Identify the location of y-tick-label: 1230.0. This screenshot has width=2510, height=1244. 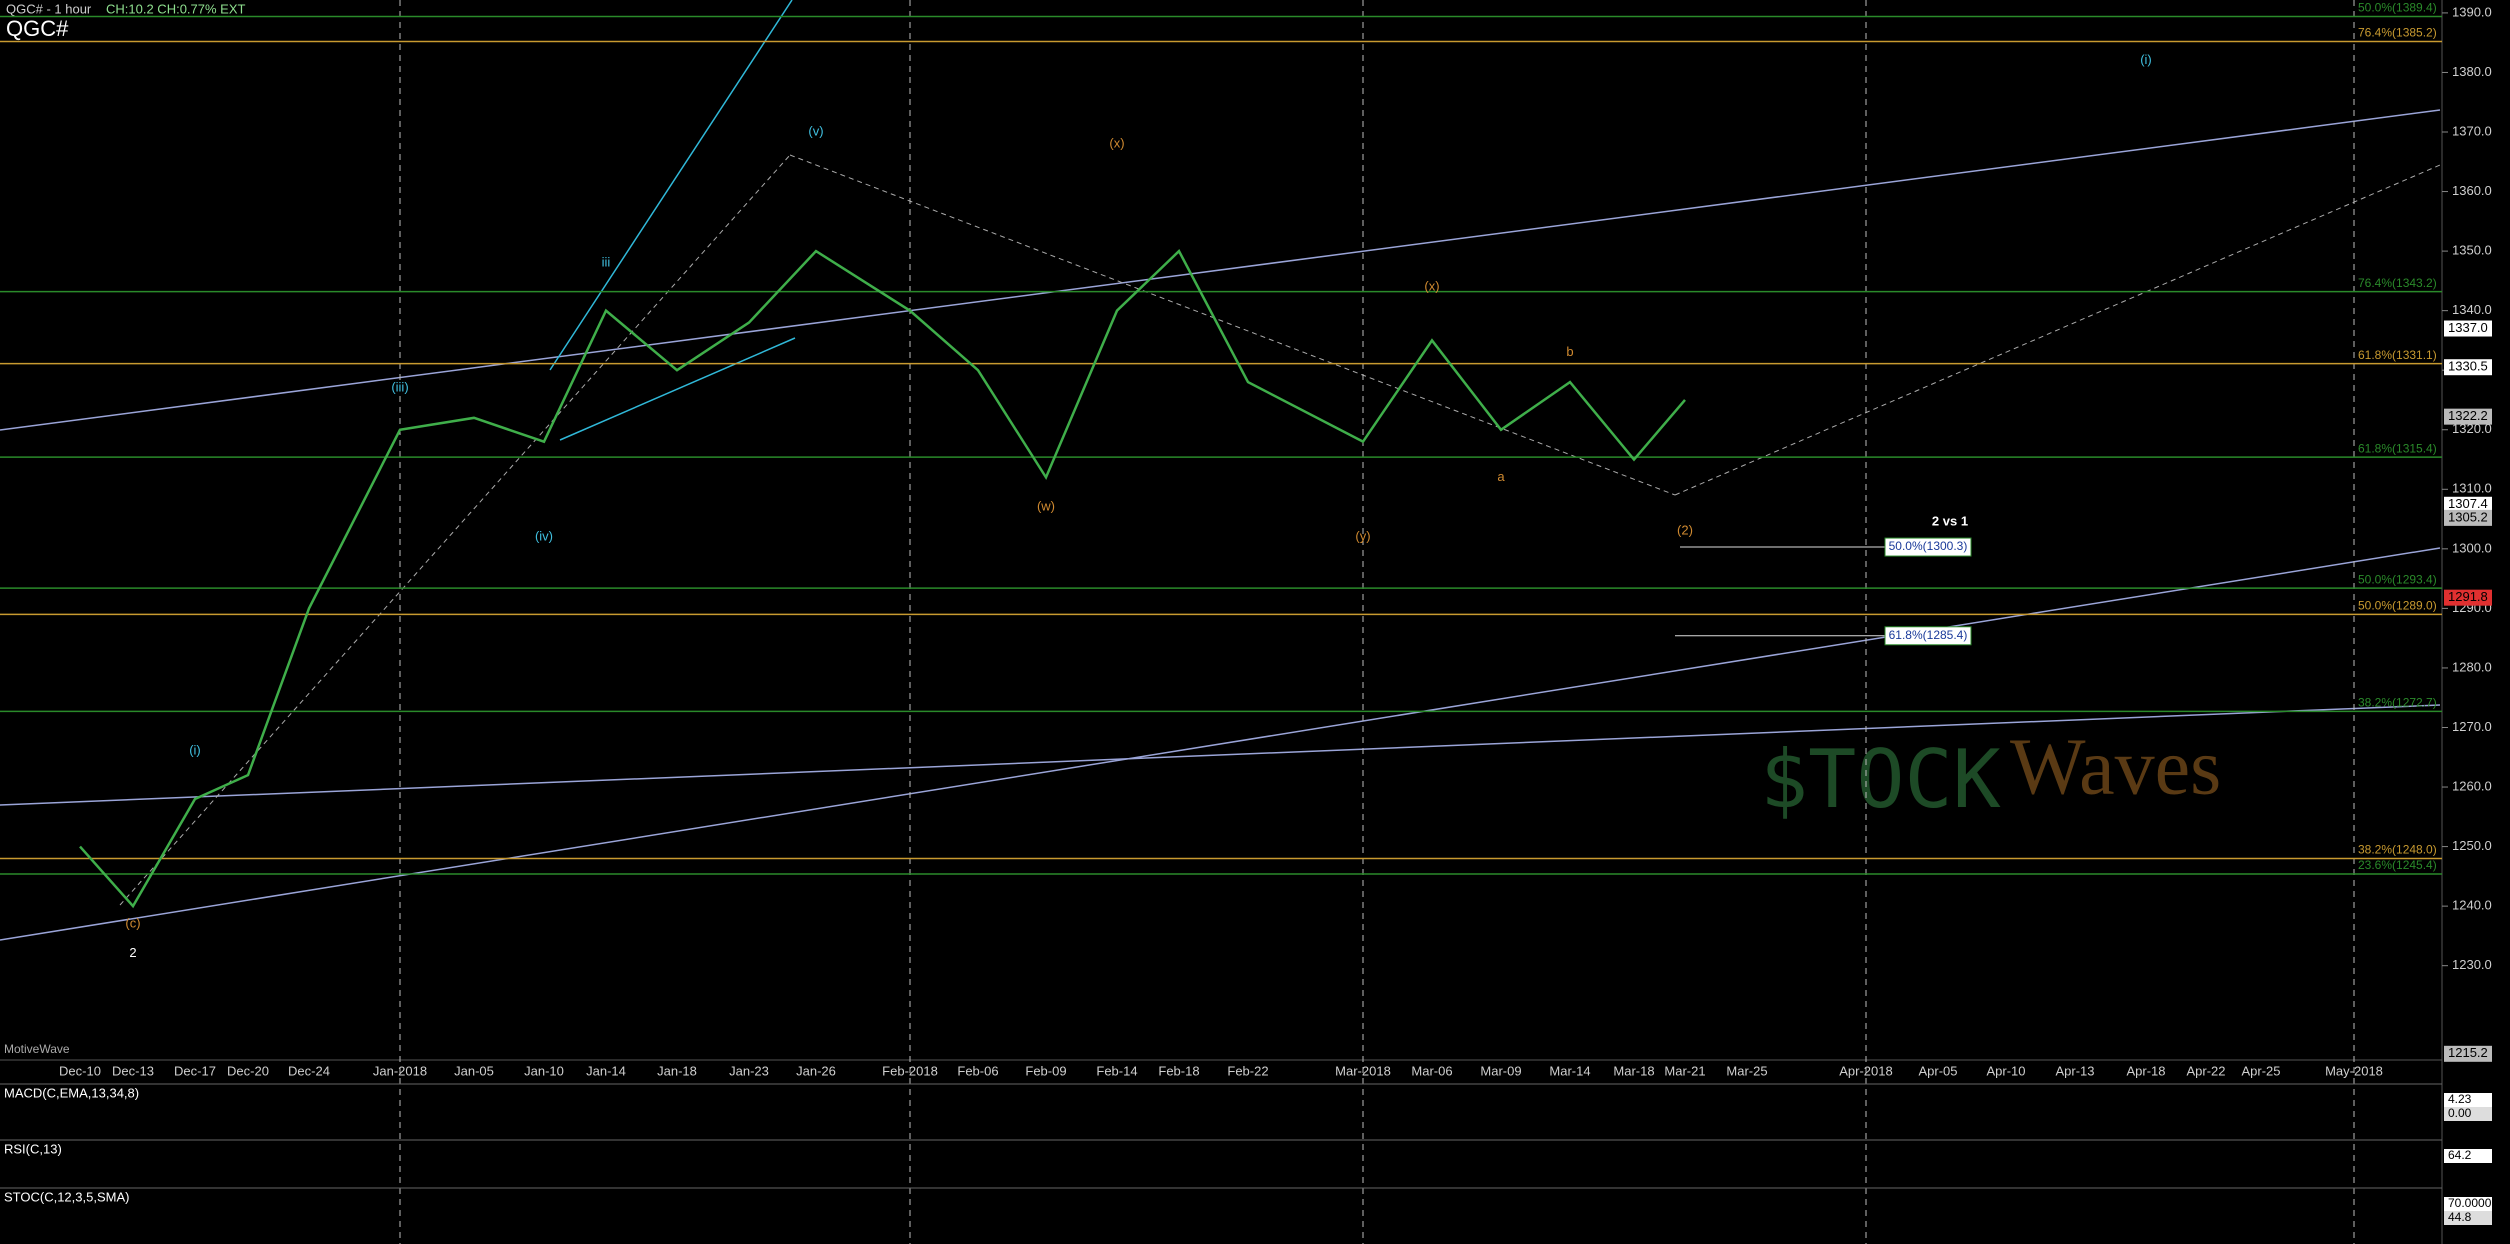
(2472, 964).